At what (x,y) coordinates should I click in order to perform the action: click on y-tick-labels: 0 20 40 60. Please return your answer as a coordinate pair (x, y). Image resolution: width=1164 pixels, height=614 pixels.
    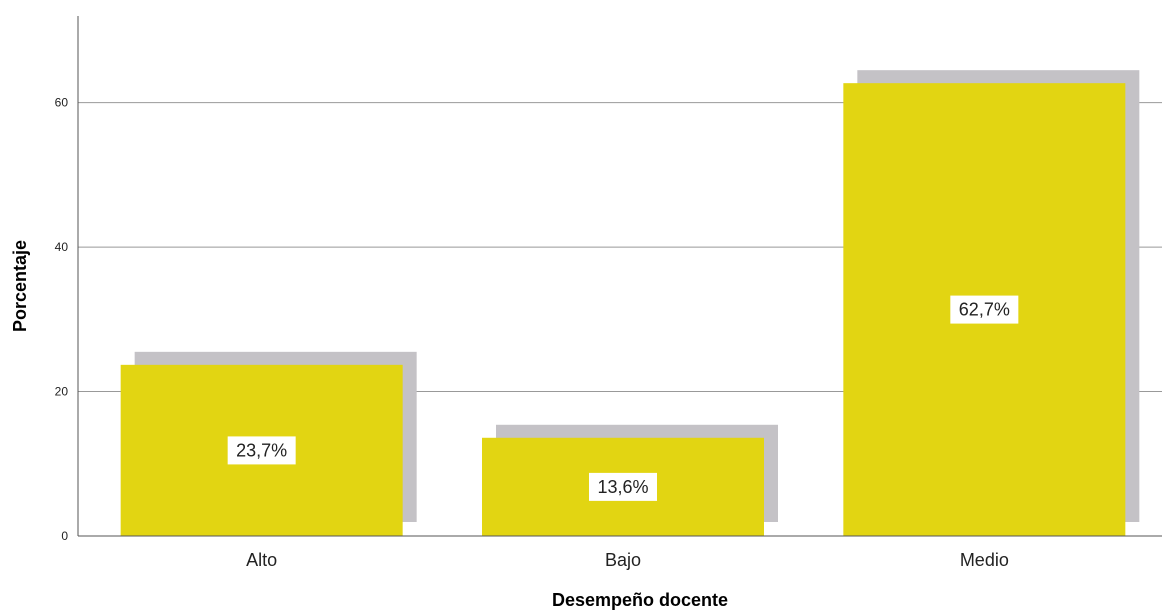
    Looking at the image, I should click on (62, 319).